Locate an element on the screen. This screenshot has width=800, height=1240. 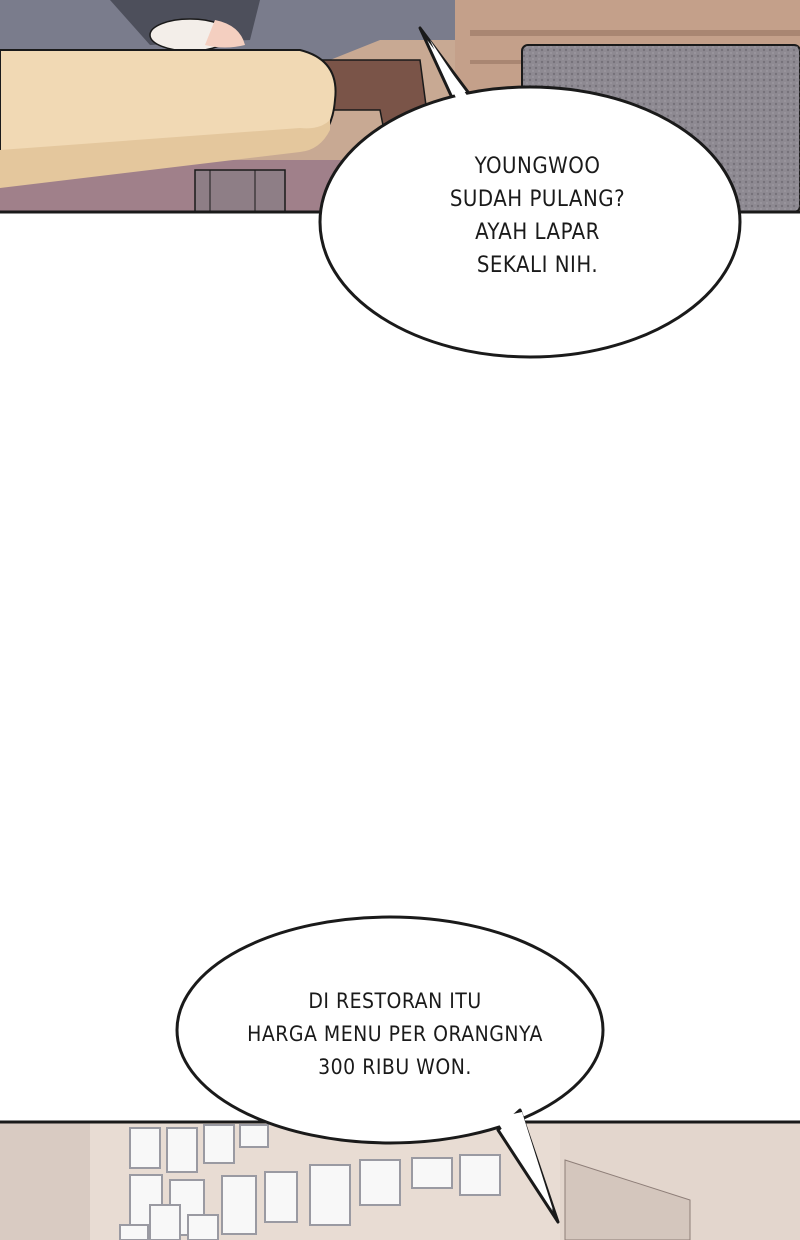
bubble-line: SEKALI NIH. is located at coordinates (537, 265).